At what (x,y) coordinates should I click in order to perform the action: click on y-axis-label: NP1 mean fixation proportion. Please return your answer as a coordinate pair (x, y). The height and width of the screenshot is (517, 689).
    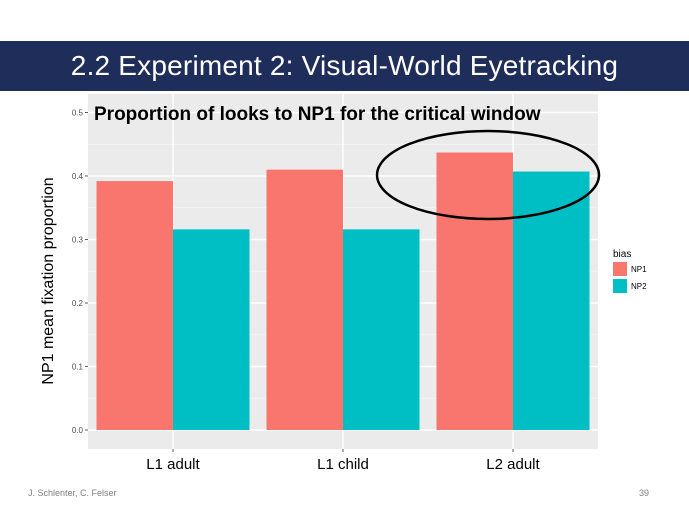
    Looking at the image, I should click on (48, 280).